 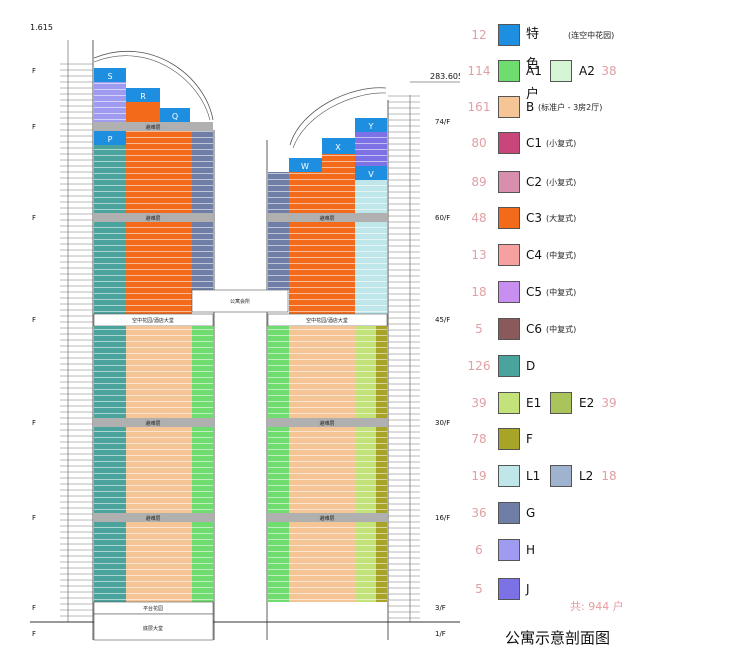 What do you see at coordinates (152, 218) in the screenshot?
I see `left-mech-label-2: 避难层` at bounding box center [152, 218].